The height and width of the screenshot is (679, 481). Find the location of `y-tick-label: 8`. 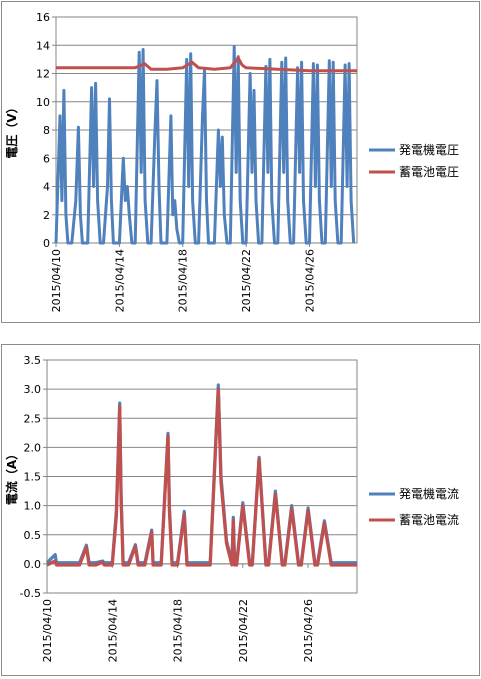

y-tick-label: 8 is located at coordinates (46, 130).